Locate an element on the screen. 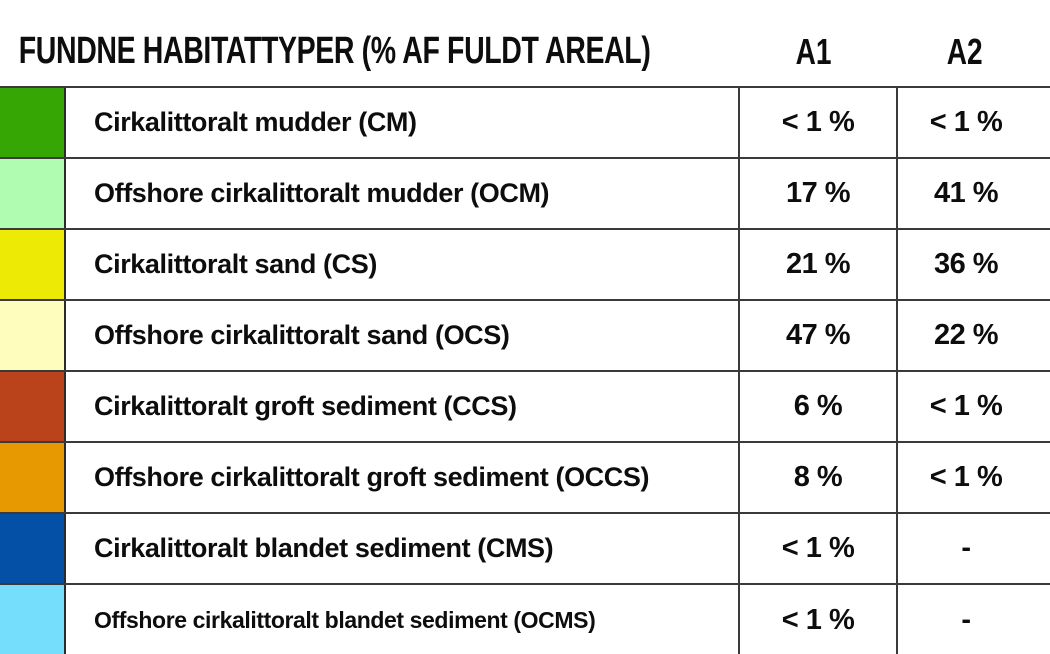  a1-value: 17 % is located at coordinates (819, 193).